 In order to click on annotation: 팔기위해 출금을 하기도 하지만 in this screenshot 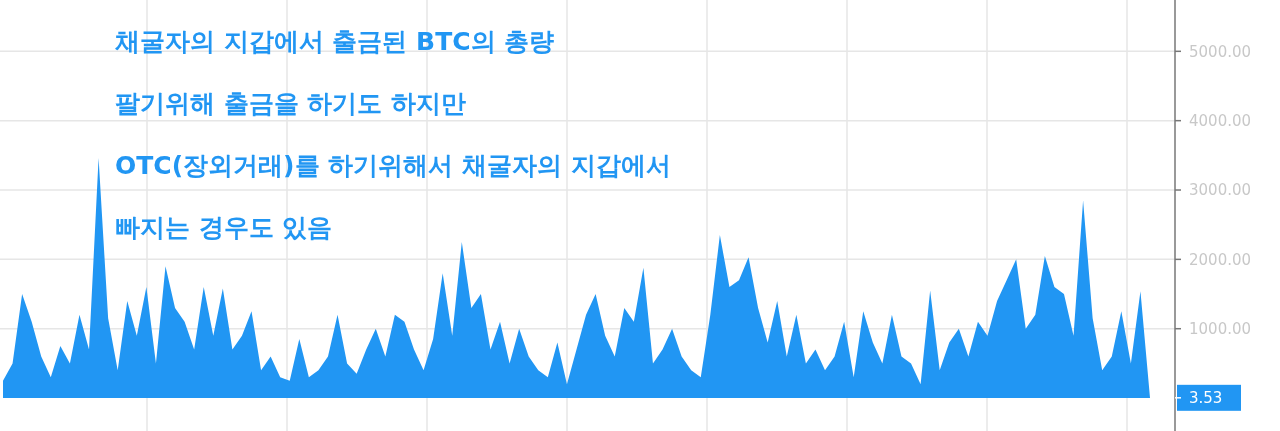, I will do `click(291, 103)`.